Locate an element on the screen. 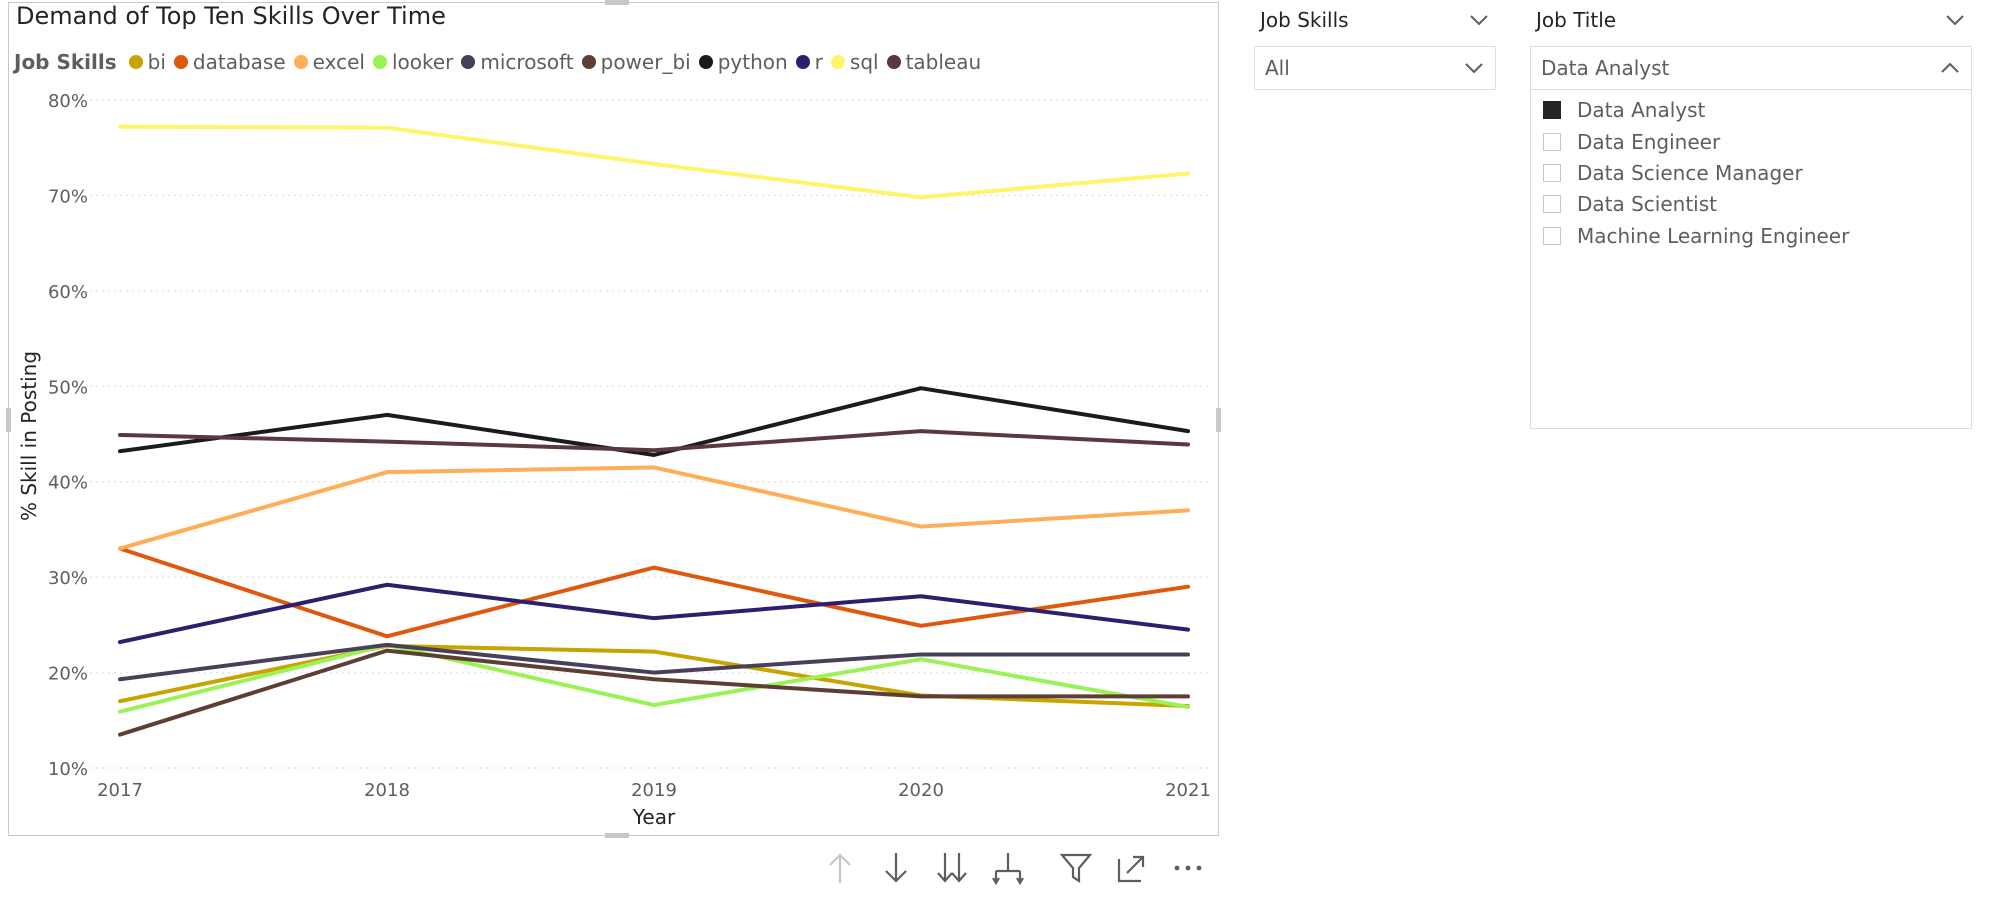  y-tick-label: 30% is located at coordinates (68, 578).